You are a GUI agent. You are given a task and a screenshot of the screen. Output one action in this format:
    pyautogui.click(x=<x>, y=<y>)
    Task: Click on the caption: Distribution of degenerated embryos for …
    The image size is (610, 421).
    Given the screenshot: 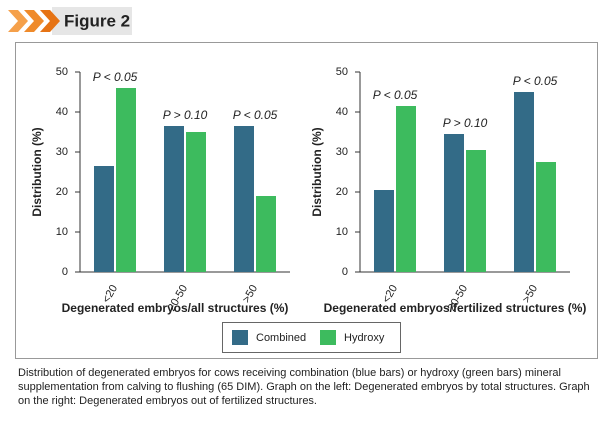 What is the action you would take?
    pyautogui.click(x=304, y=387)
    